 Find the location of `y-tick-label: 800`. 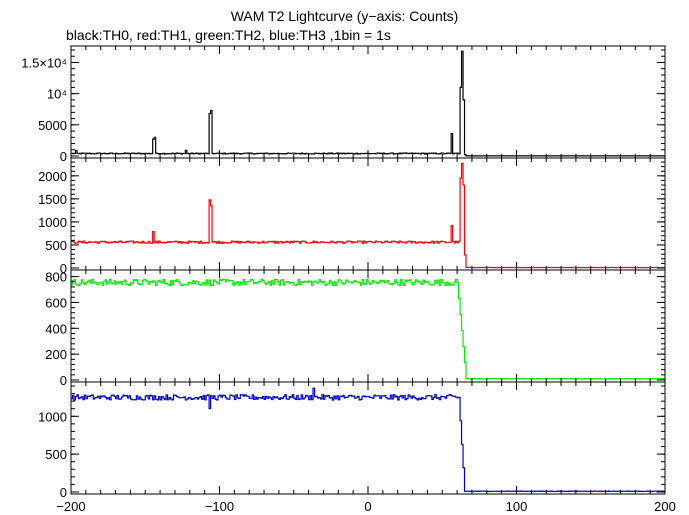

y-tick-label: 800 is located at coordinates (56, 277).